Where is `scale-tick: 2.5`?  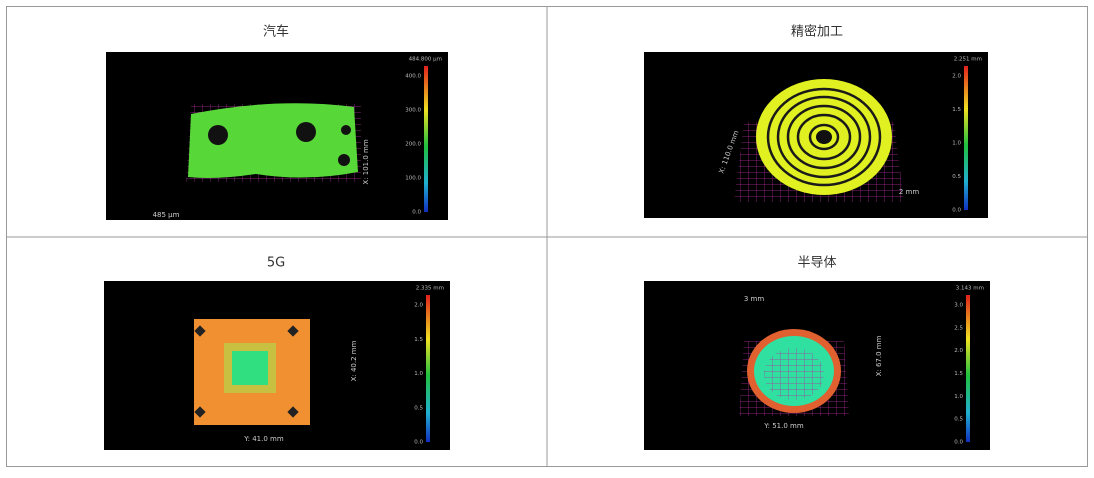
scale-tick: 2.5 is located at coordinates (958, 328).